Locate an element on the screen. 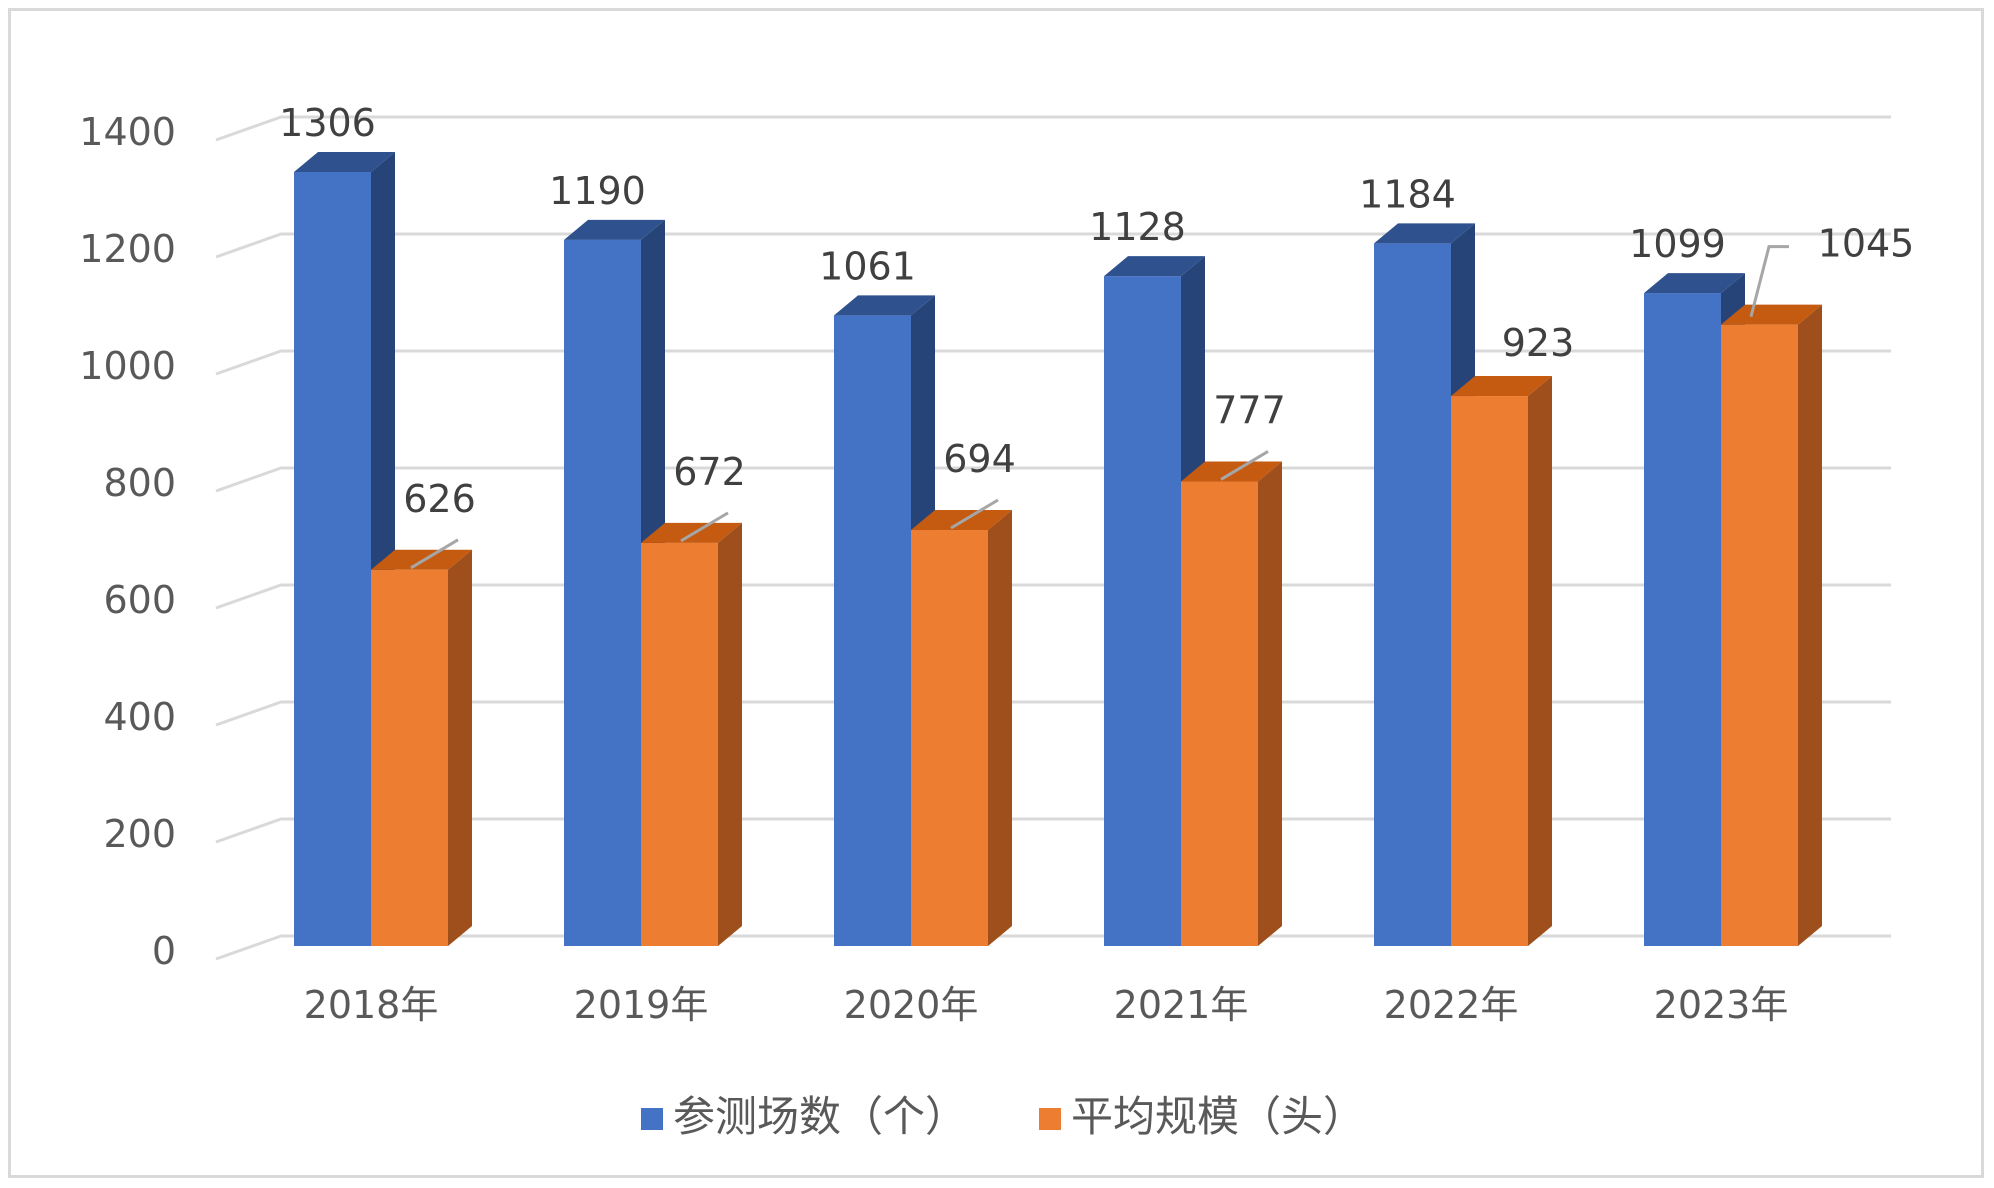  y-tick-label: 600 is located at coordinates (139, 600).